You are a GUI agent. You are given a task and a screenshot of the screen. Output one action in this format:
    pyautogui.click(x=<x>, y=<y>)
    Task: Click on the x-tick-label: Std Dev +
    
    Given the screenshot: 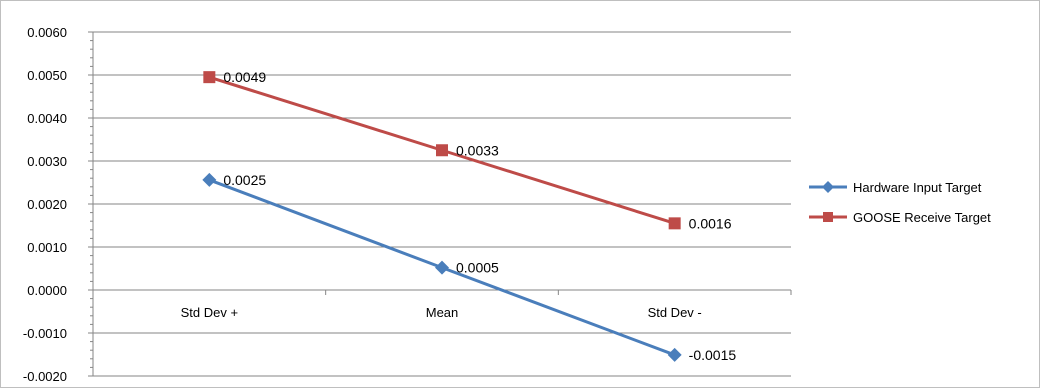 What is the action you would take?
    pyautogui.click(x=209, y=312)
    